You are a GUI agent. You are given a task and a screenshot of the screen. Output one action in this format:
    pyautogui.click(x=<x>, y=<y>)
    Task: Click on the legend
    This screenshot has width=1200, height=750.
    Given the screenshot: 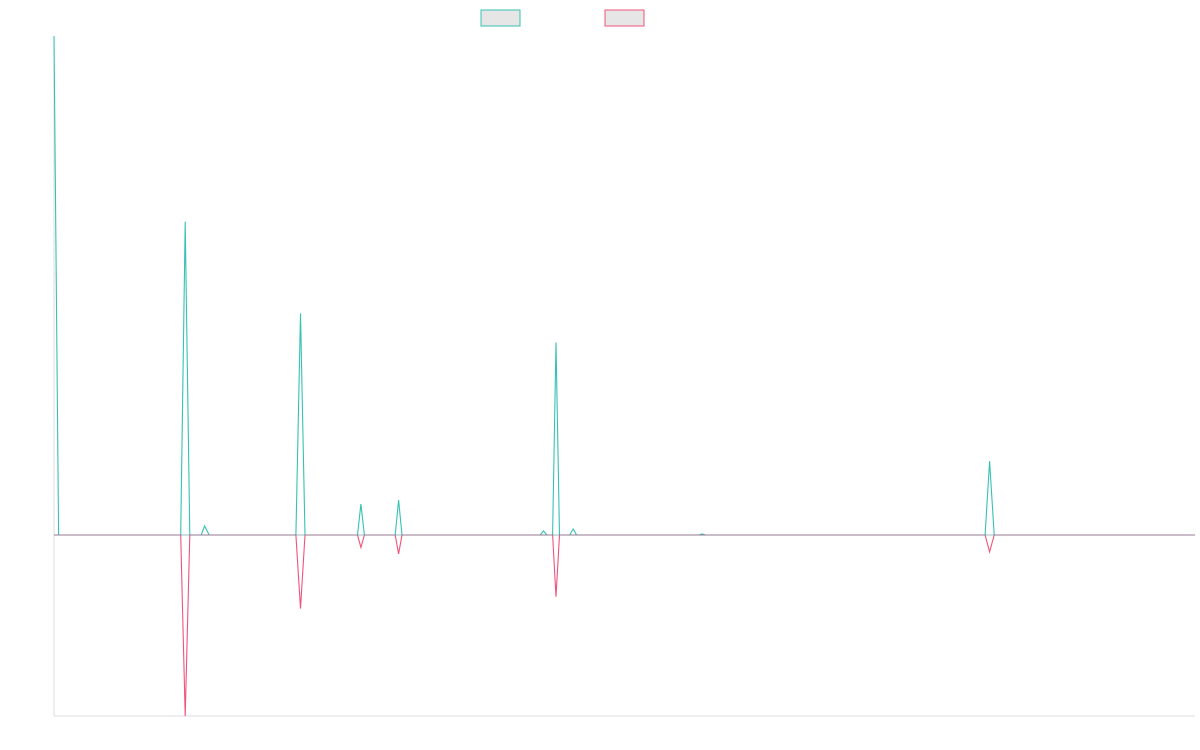 What is the action you would take?
    pyautogui.click(x=562, y=18)
    